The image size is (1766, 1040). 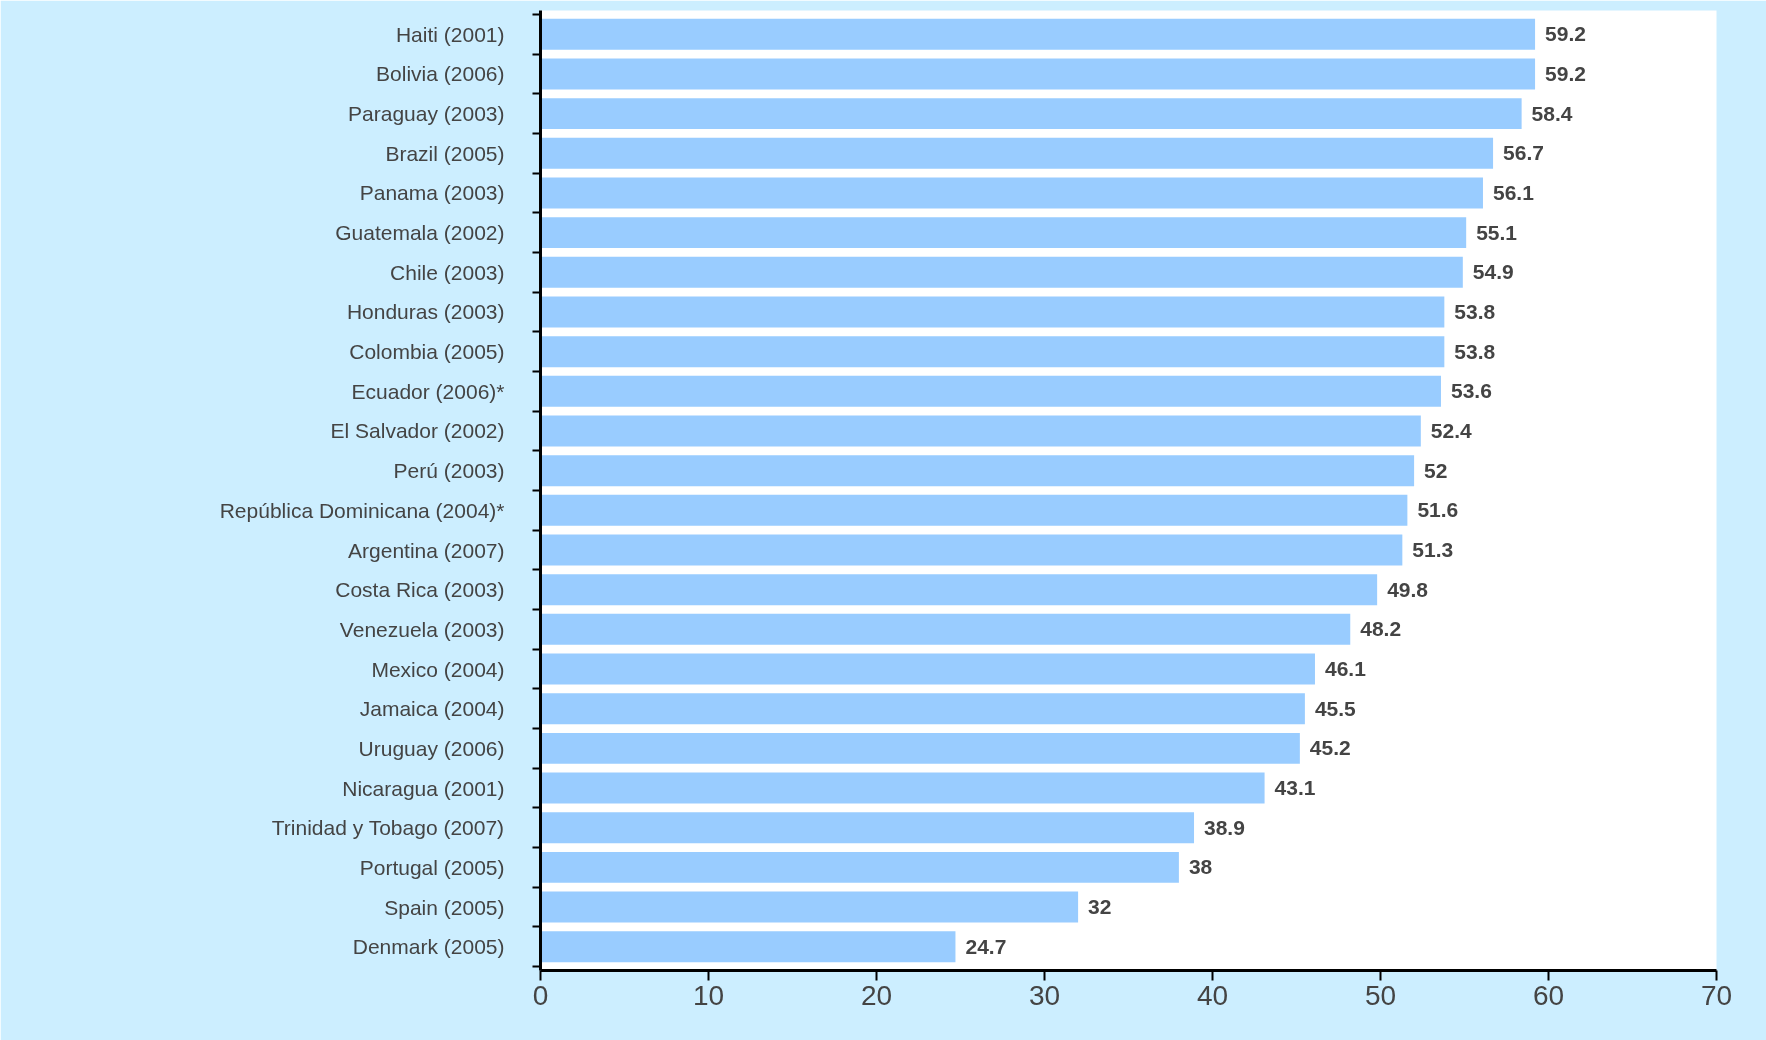 I want to click on y-tick-label: Ecuador (2006)*, so click(x=428, y=391).